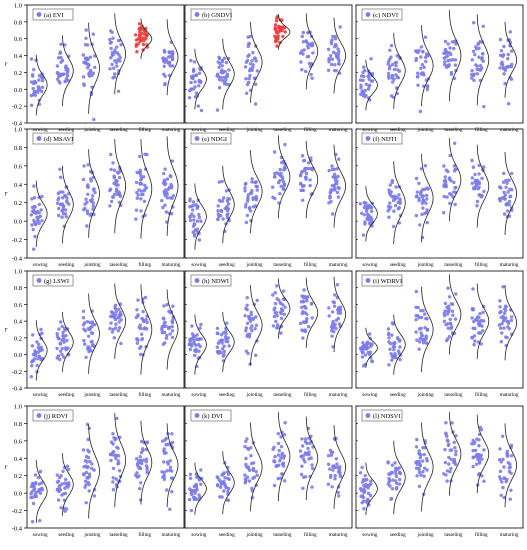 The image size is (527, 550). I want to click on distribution-curve-jointing, so click(256, 62).